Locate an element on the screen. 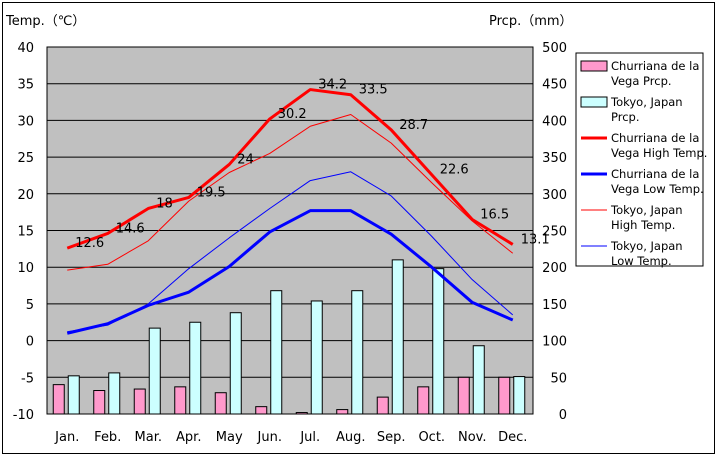  left-tick-label: 20 is located at coordinates (25, 195).